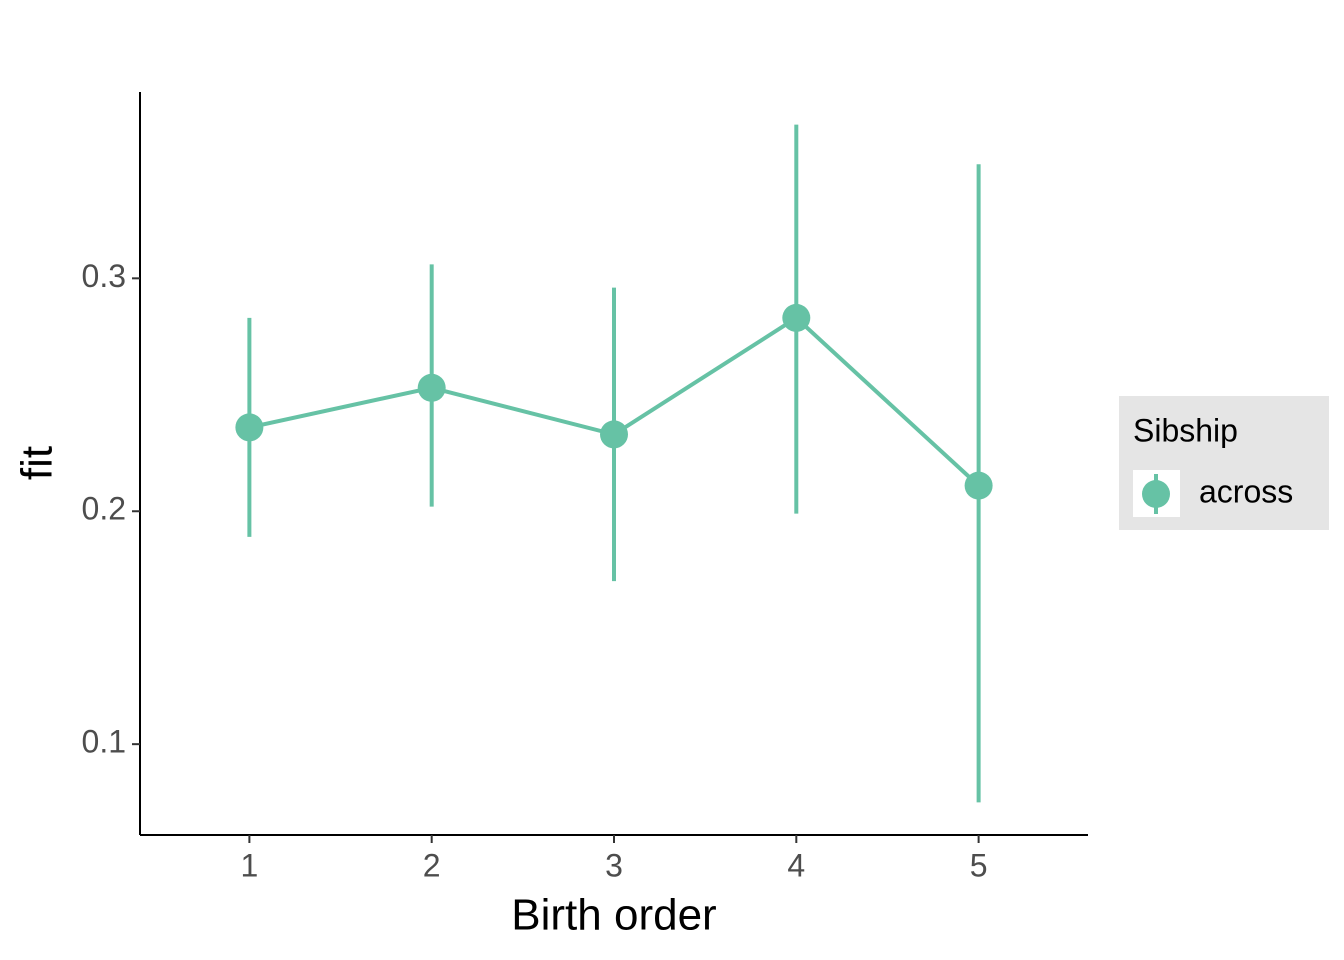  What do you see at coordinates (796, 865) in the screenshot?
I see `x-tick-label: 4` at bounding box center [796, 865].